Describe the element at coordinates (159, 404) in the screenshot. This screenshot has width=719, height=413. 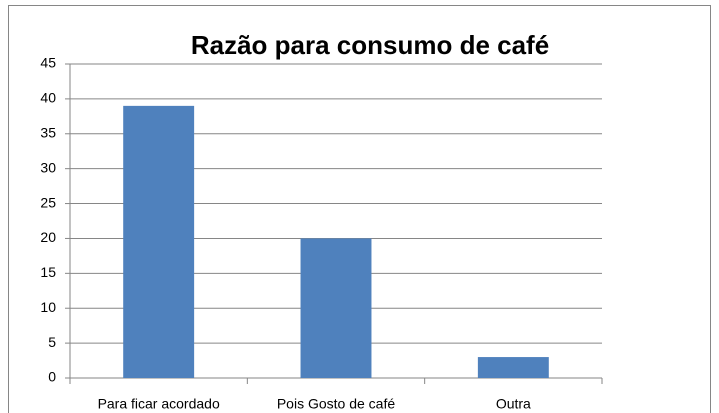
I see `x-tick-label: Para ficar acordado` at that location.